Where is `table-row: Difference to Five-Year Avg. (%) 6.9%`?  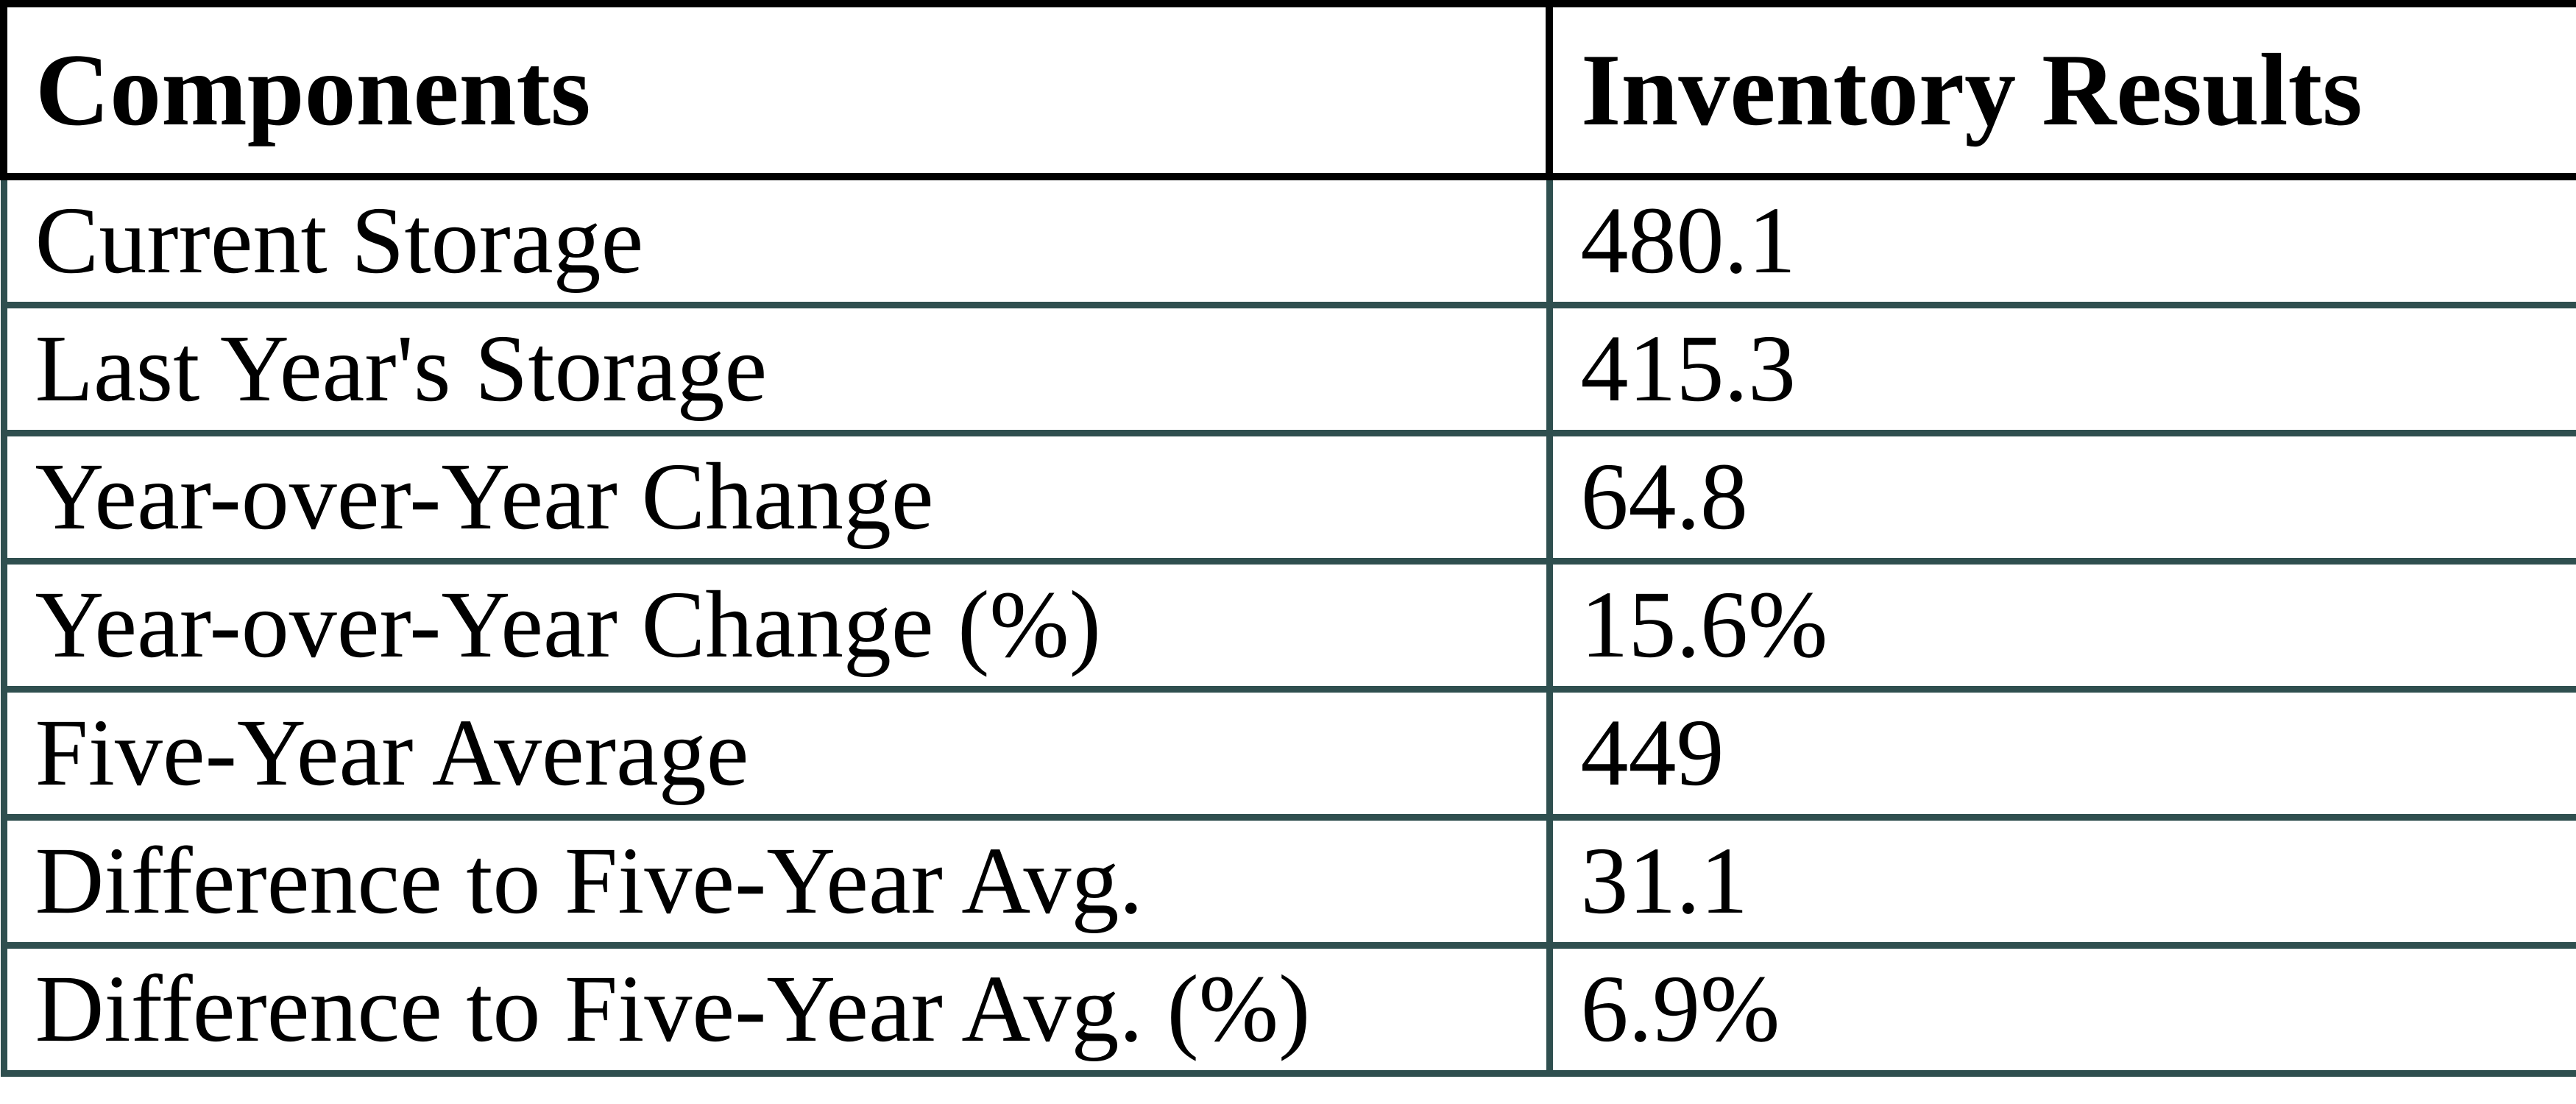
table-row: Difference to Five-Year Avg. (%) 6.9% is located at coordinates (1288, 1009).